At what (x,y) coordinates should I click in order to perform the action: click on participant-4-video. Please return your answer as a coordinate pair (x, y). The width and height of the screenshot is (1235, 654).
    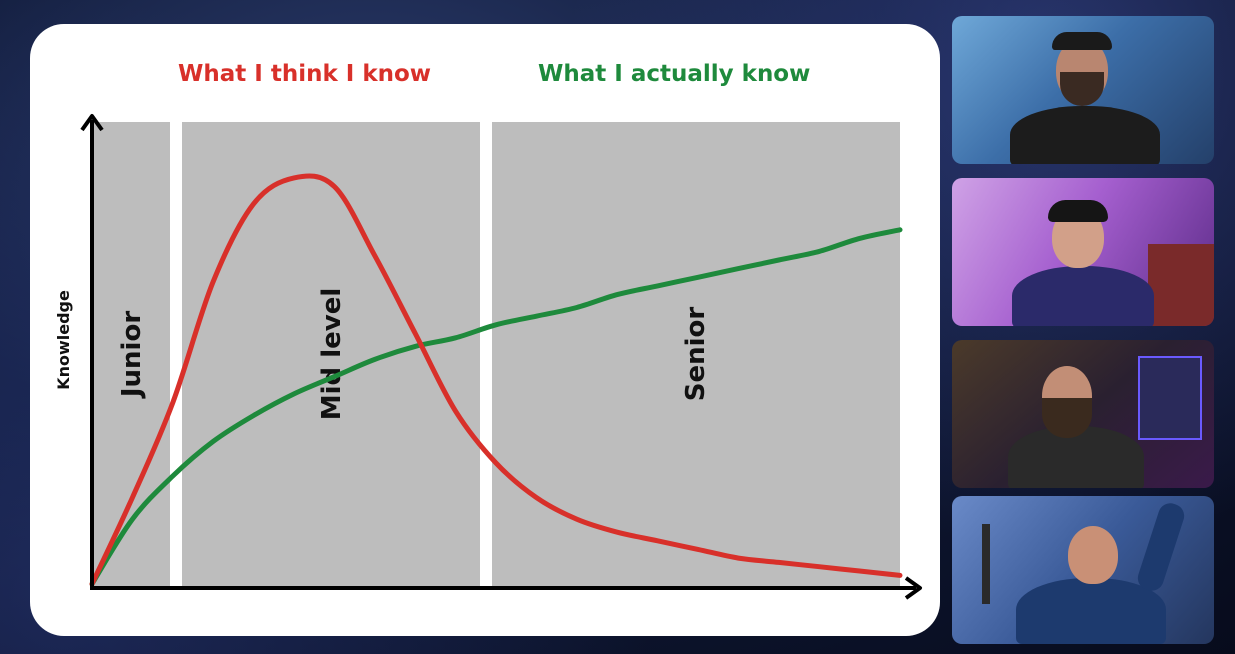
    Looking at the image, I should click on (1083, 570).